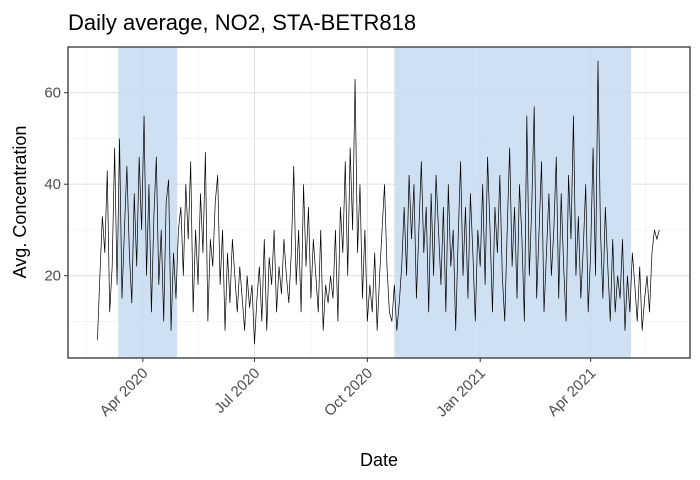 This screenshot has width=700, height=480. I want to click on chart-title: Daily average, NO2, STA-BETR818, so click(242, 22).